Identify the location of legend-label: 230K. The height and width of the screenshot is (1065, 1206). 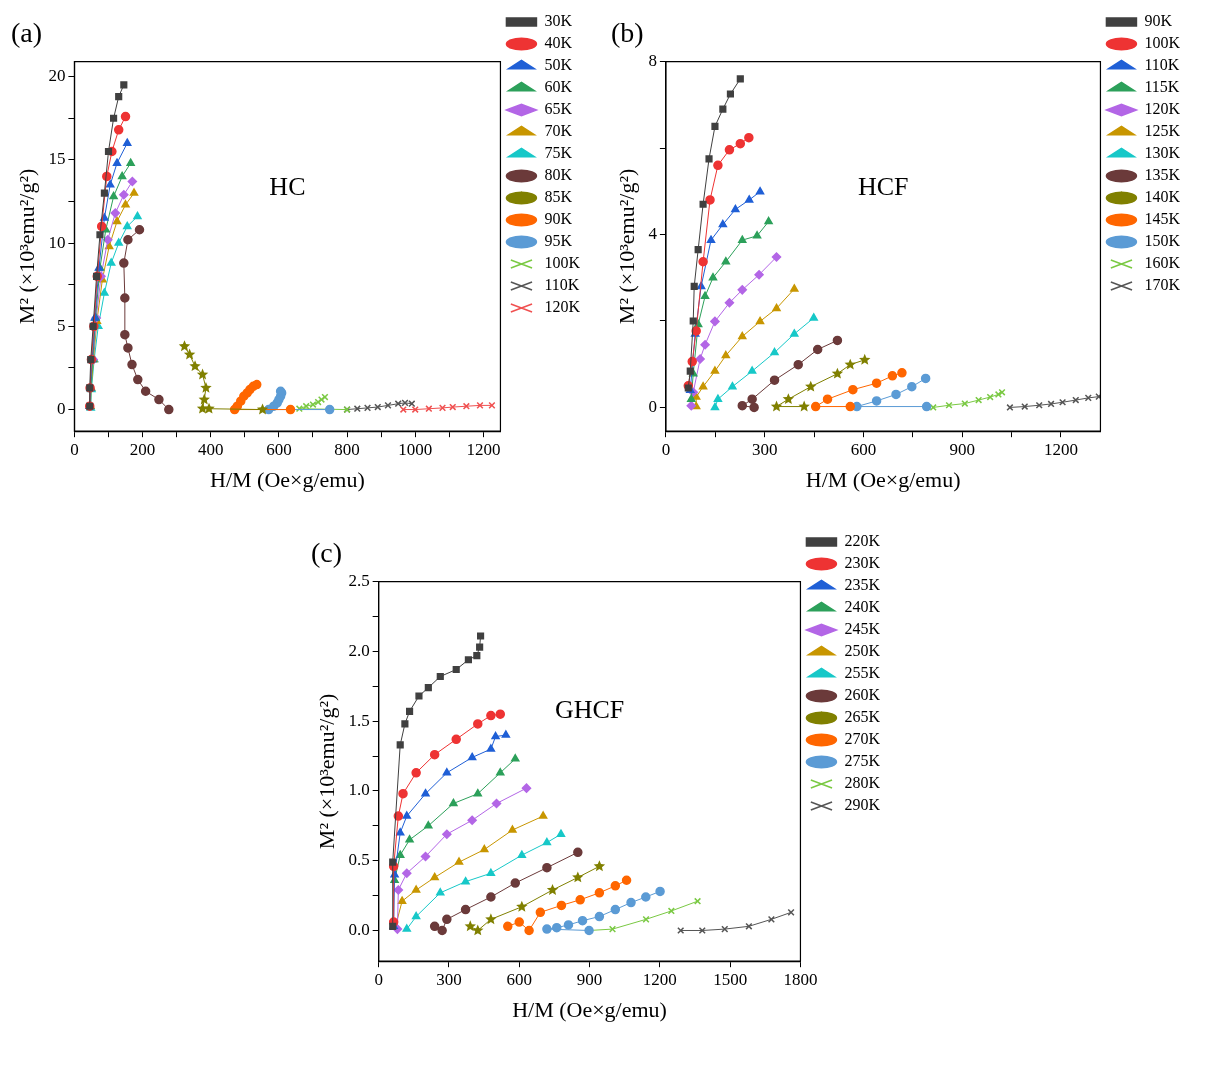
(861, 563).